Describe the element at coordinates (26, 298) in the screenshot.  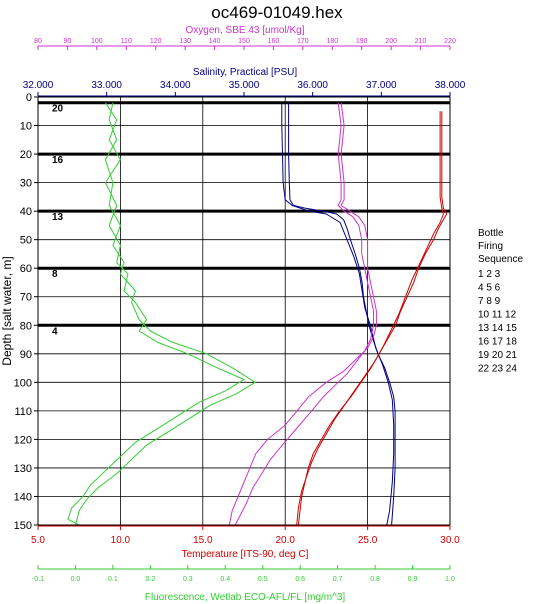
I see `depth-tick-label: 70` at that location.